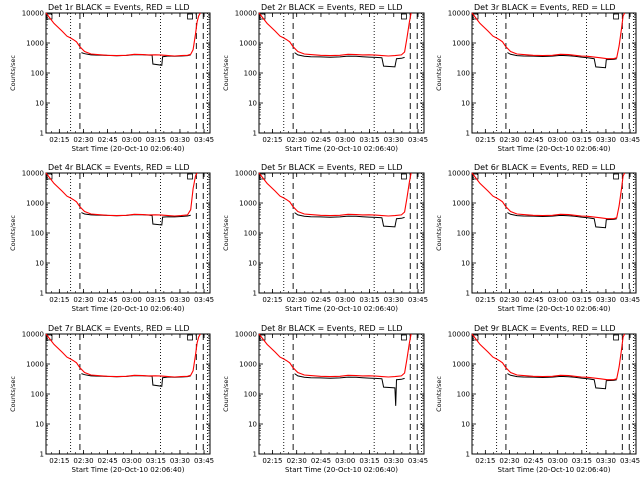  I want to click on x-tick-label: 03:30, so click(606, 461).